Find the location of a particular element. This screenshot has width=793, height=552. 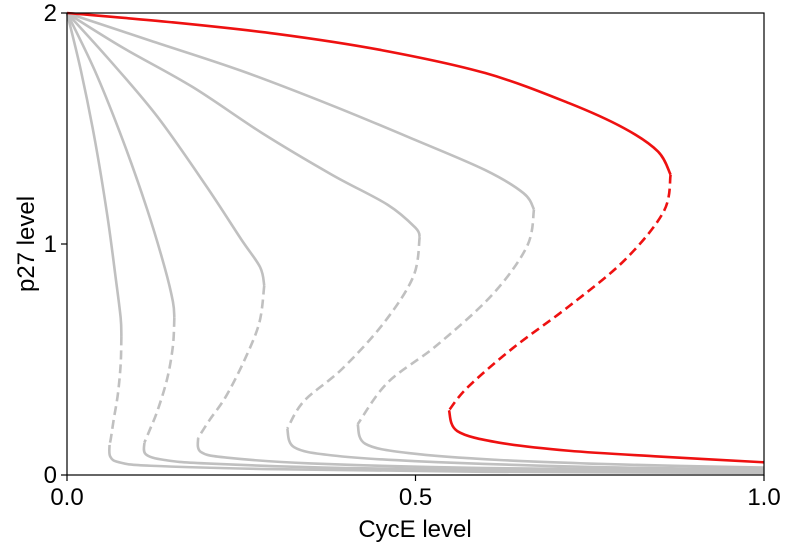

y-tick-label: 0 is located at coordinates (50, 475).